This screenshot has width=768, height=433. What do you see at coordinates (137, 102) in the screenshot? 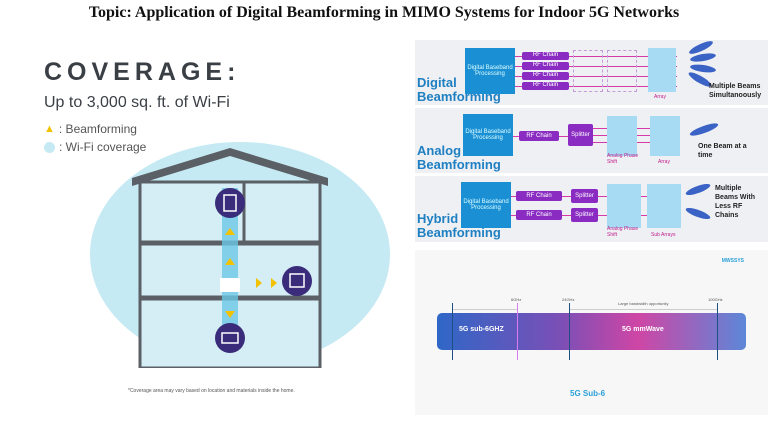
I see `coverage-subheading: Up to 3,000 sq. ft. of Wi-Fi` at bounding box center [137, 102].